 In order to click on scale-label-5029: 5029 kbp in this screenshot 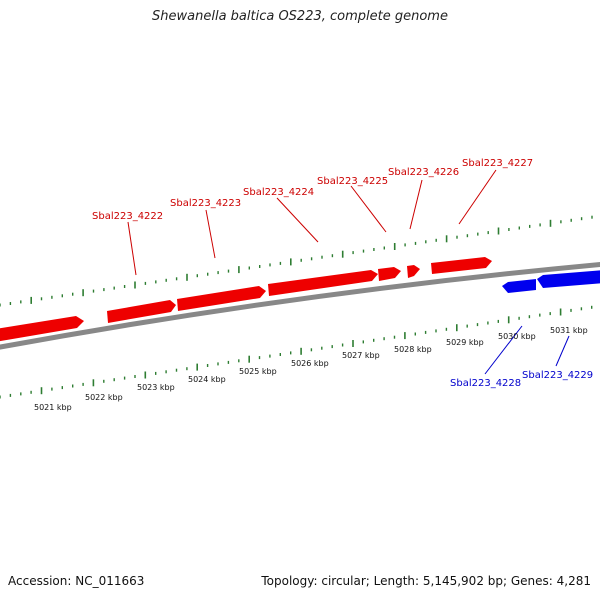, I will do `click(465, 342)`.